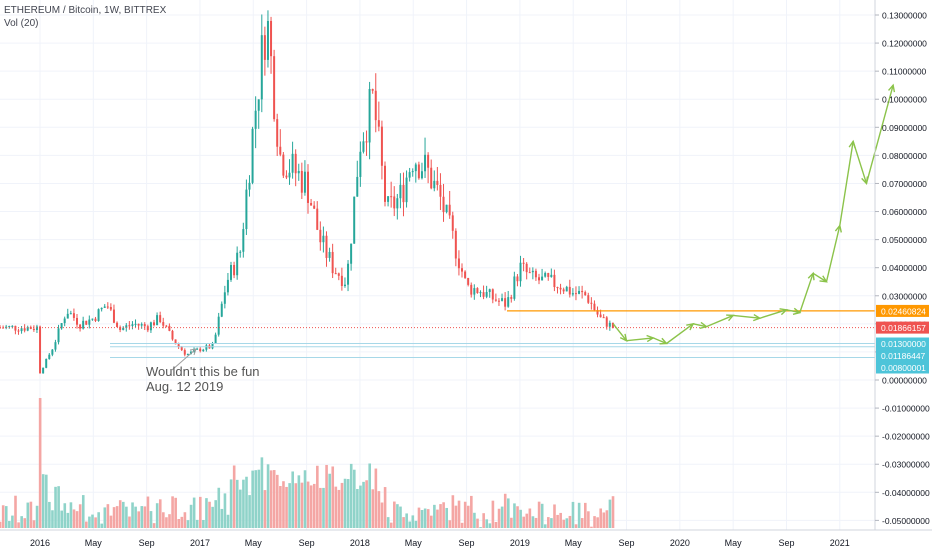 This screenshot has height=550, width=932. I want to click on y-tick-label: 0.07000000, so click(904, 184).